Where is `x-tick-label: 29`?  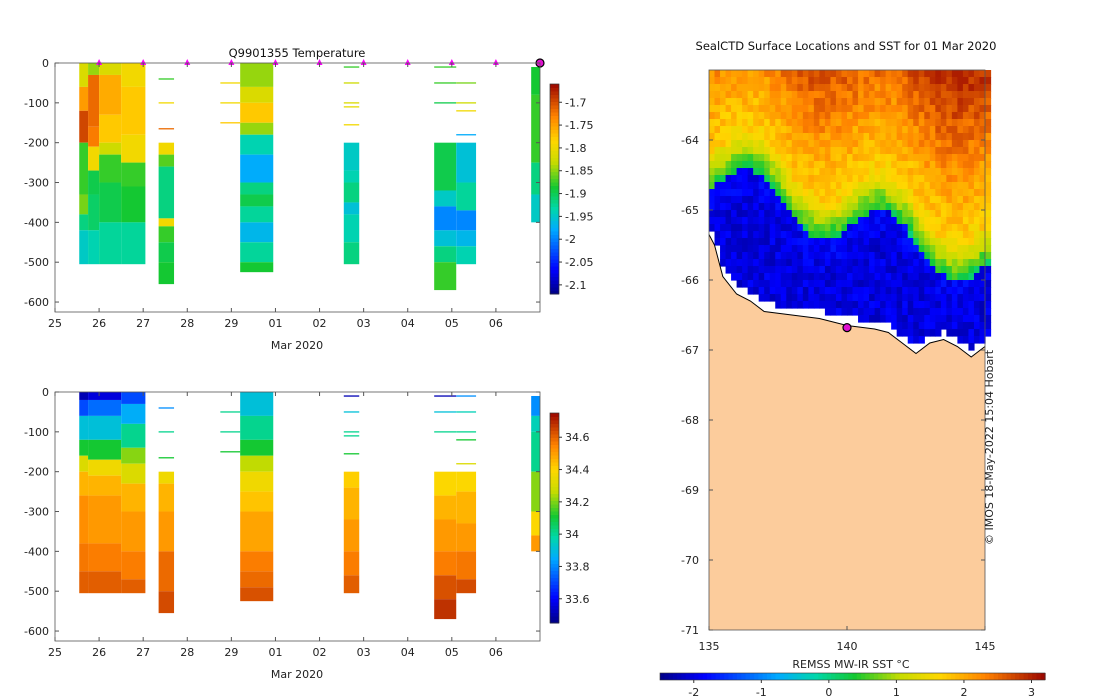 x-tick-label: 29 is located at coordinates (231, 652).